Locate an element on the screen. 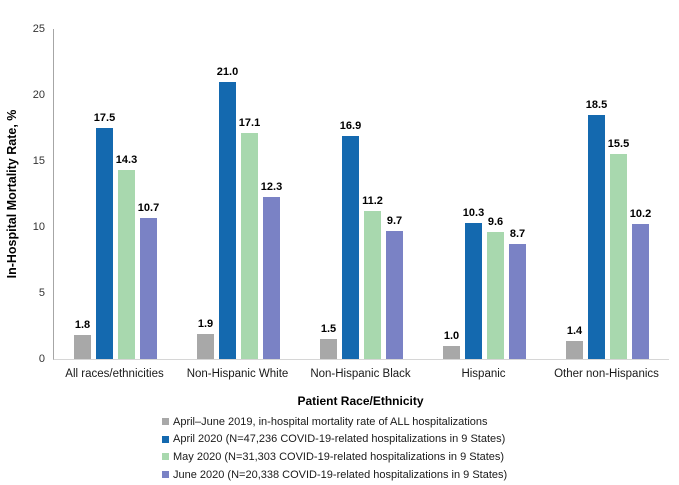  bar-value-label: 10.7 is located at coordinates (148, 208).